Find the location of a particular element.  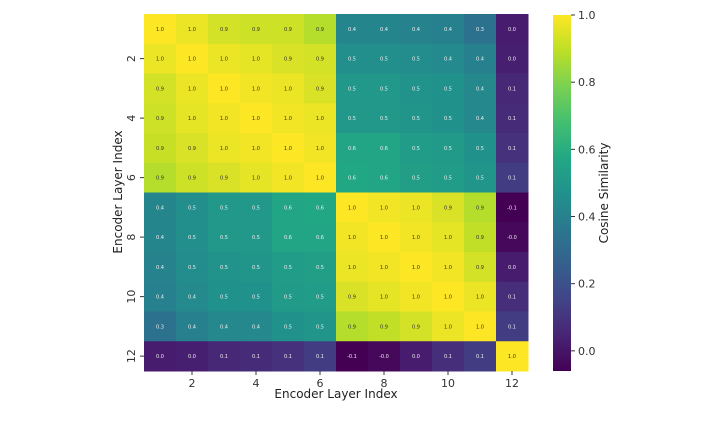

y-tick-label: 8 is located at coordinates (131, 237).